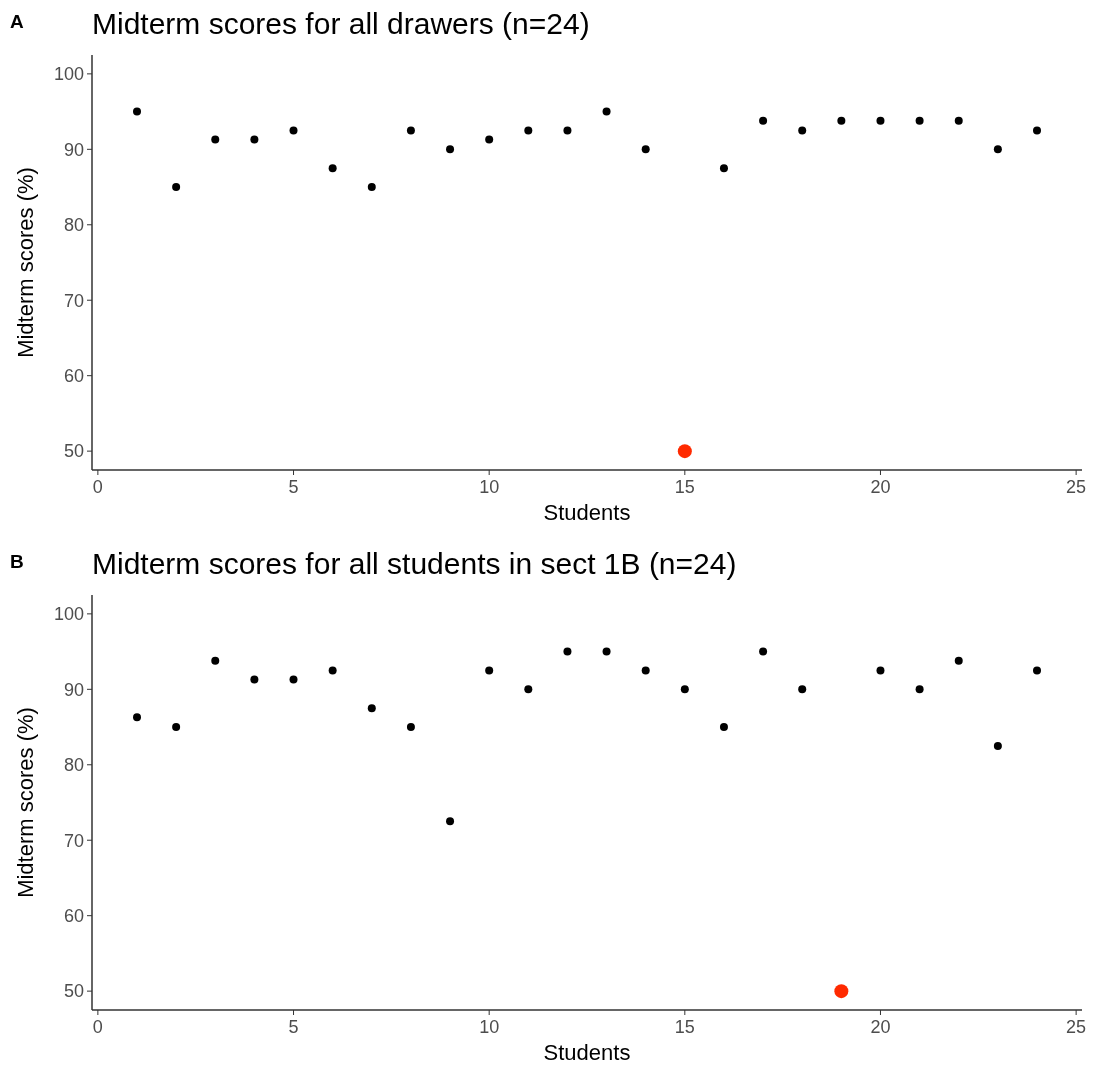  Describe the element at coordinates (341, 23) in the screenshot. I see `chart-title: Midterm scores for all drawers (n=24)` at that location.